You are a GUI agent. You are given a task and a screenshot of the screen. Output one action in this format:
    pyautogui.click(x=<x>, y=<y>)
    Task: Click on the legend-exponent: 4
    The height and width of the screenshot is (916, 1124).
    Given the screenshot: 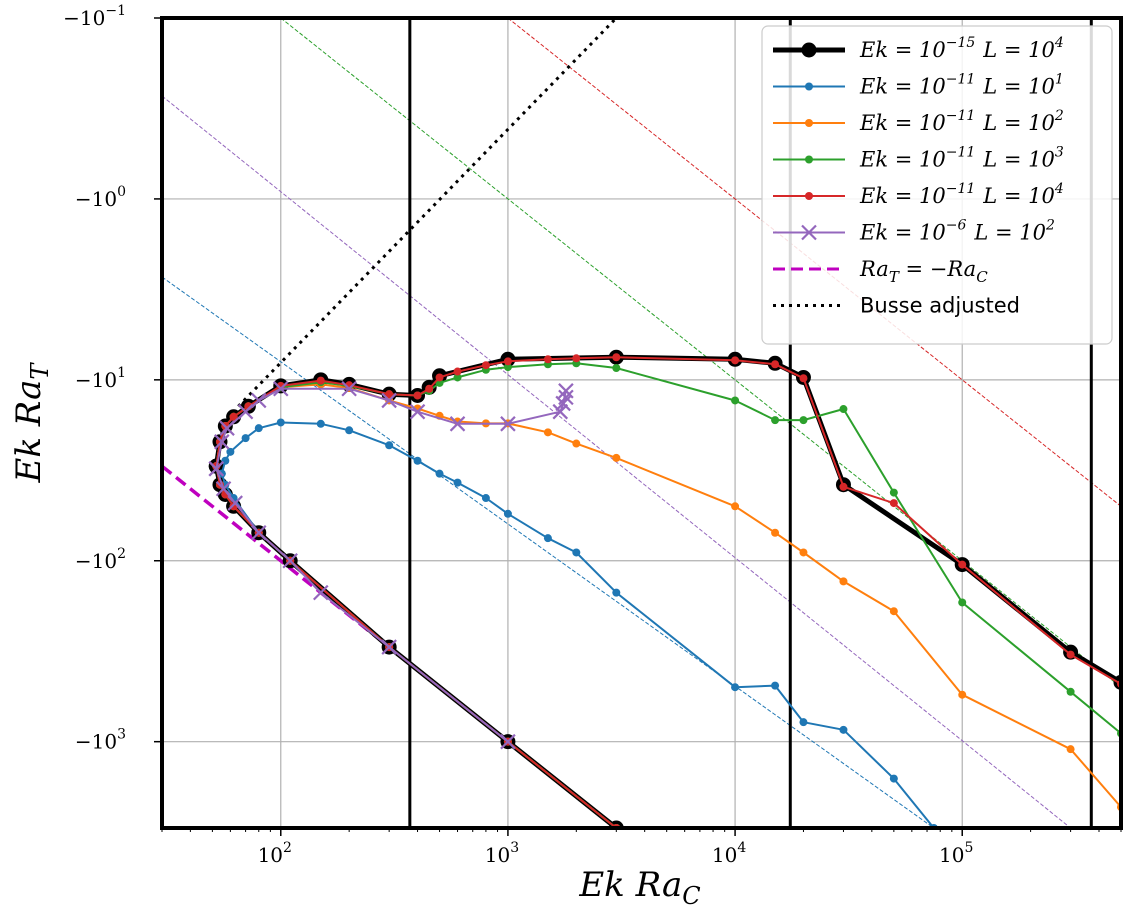 What is the action you would take?
    pyautogui.click(x=1059, y=43)
    